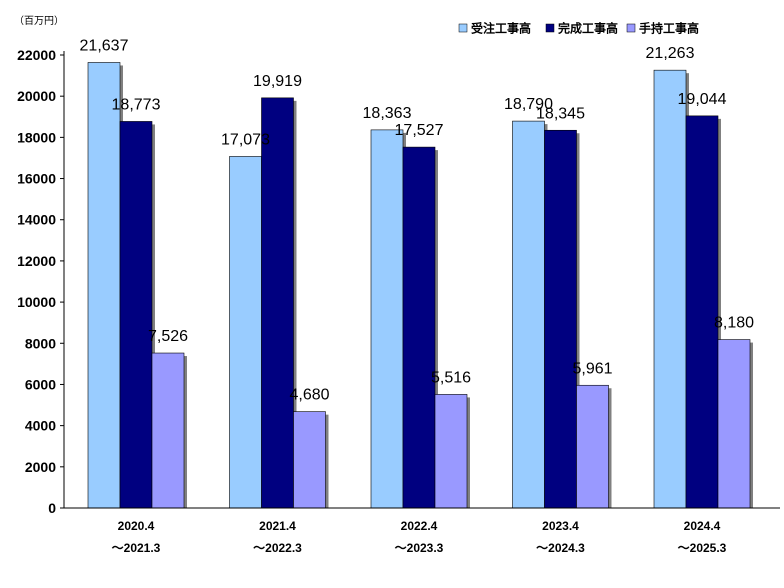 The width and height of the screenshot is (784, 588). I want to click on value-label: 18,790, so click(528, 104).